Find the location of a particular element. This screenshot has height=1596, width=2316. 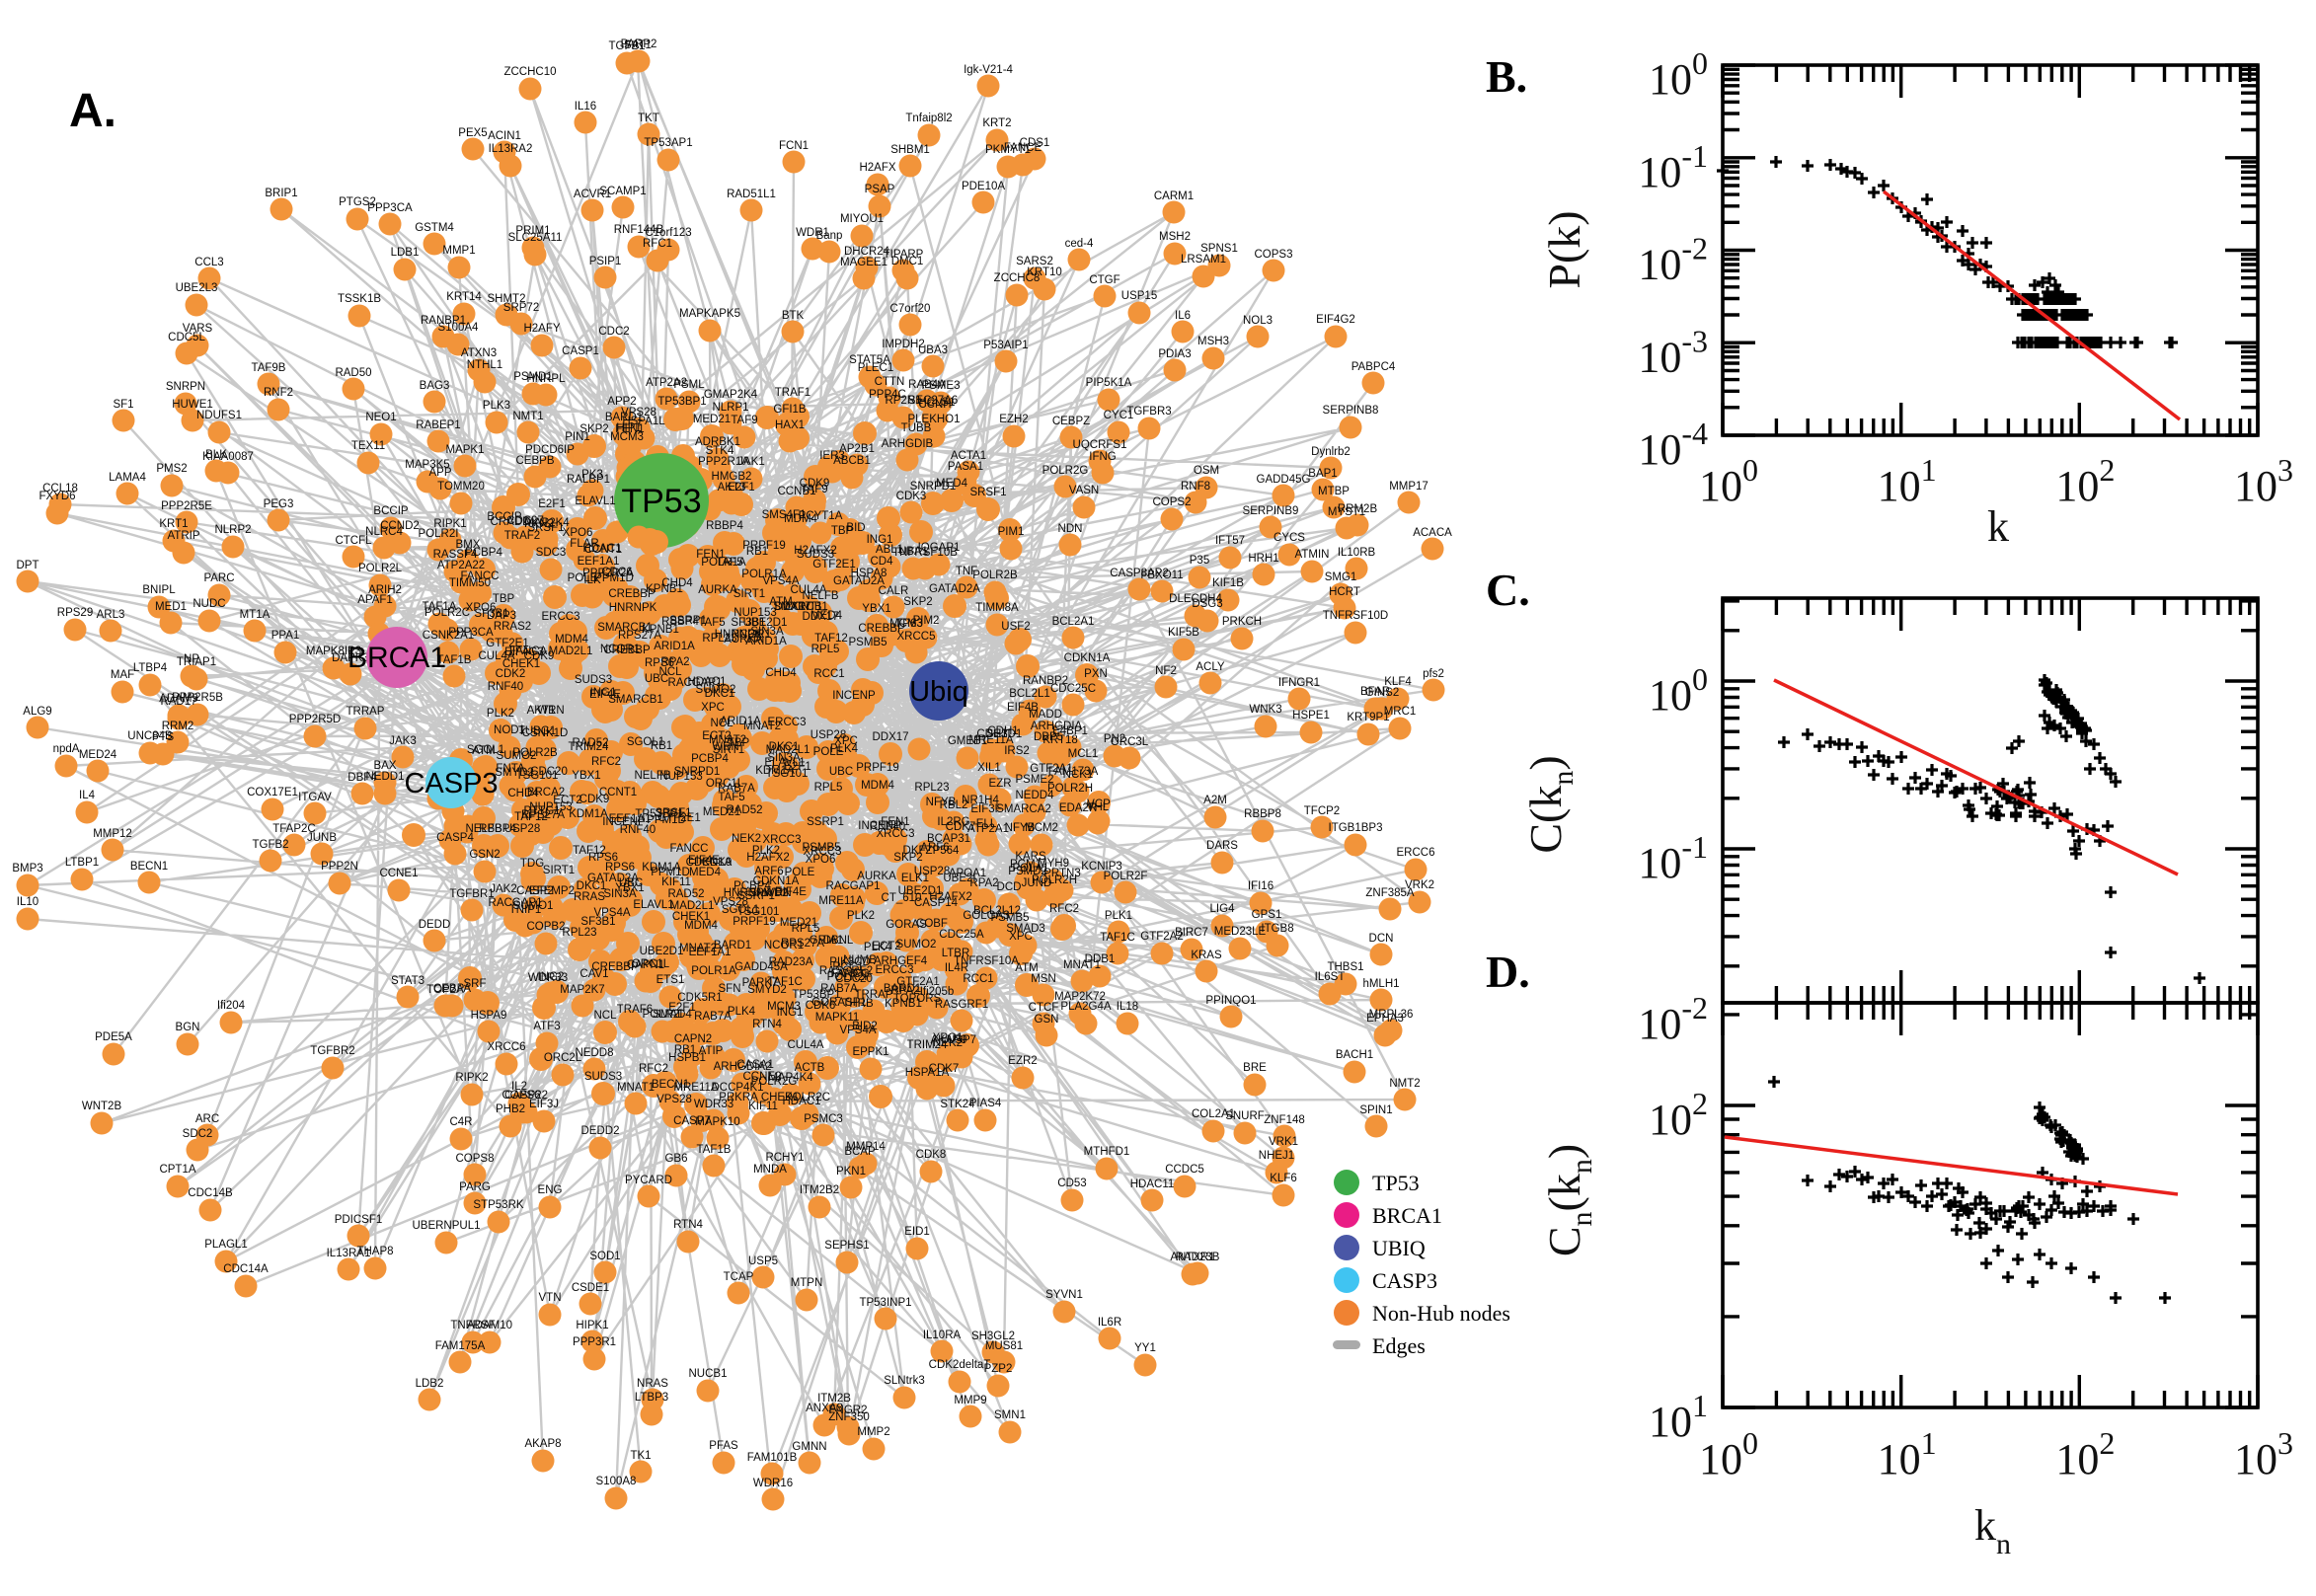

svg-text: RBBP4 is located at coordinates (680, 622).